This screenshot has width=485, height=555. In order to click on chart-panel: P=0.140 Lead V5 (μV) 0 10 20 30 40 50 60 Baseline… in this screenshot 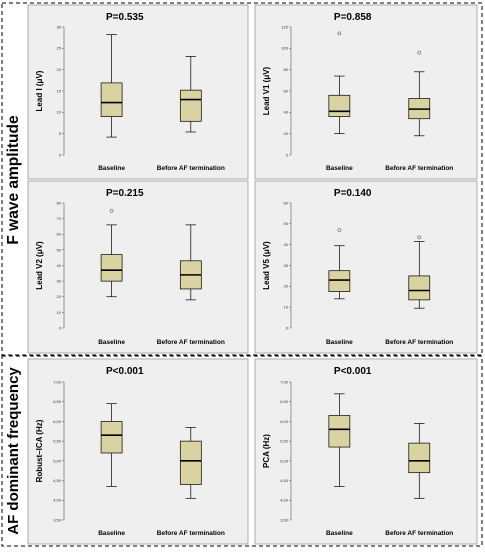, I will do `click(366, 267)`.